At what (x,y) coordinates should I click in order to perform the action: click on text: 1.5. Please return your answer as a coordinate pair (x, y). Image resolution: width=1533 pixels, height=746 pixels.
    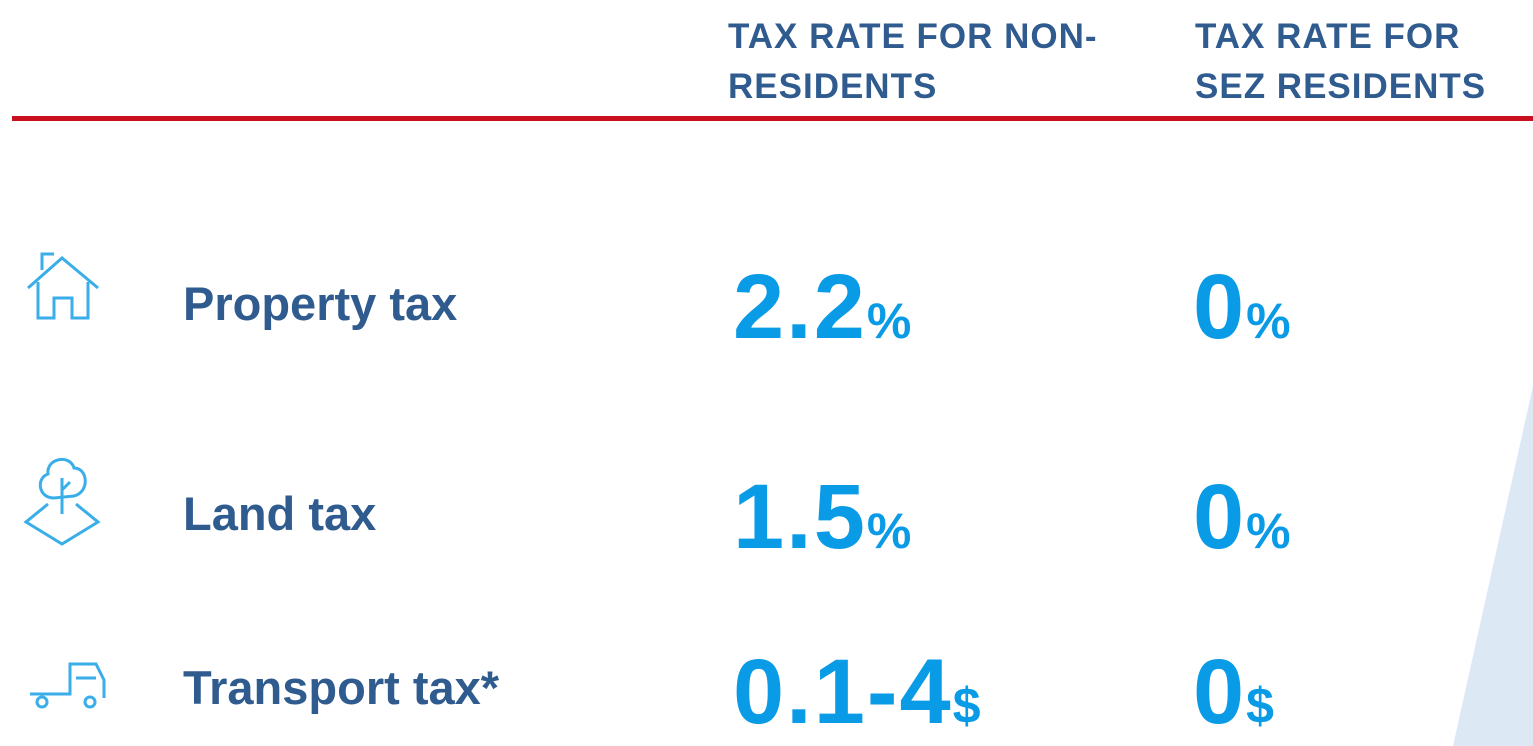
    Looking at the image, I should click on (800, 517).